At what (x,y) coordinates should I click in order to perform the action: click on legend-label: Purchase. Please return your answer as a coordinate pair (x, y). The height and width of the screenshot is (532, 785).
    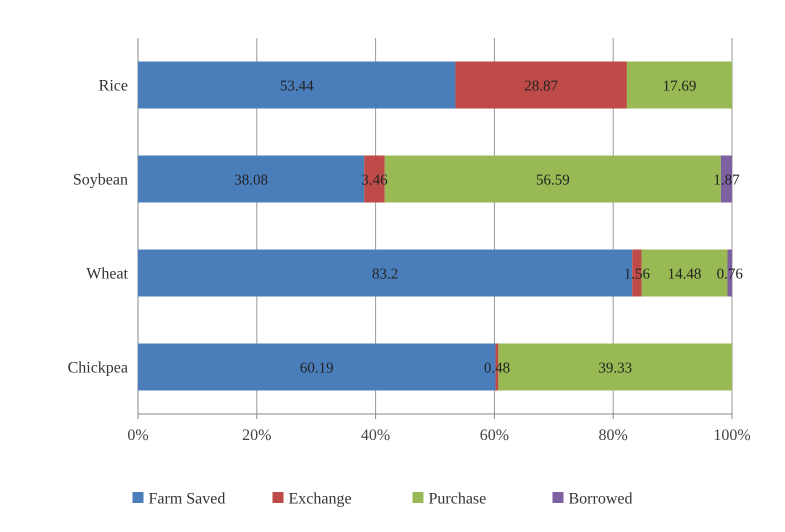
    Looking at the image, I should click on (457, 499).